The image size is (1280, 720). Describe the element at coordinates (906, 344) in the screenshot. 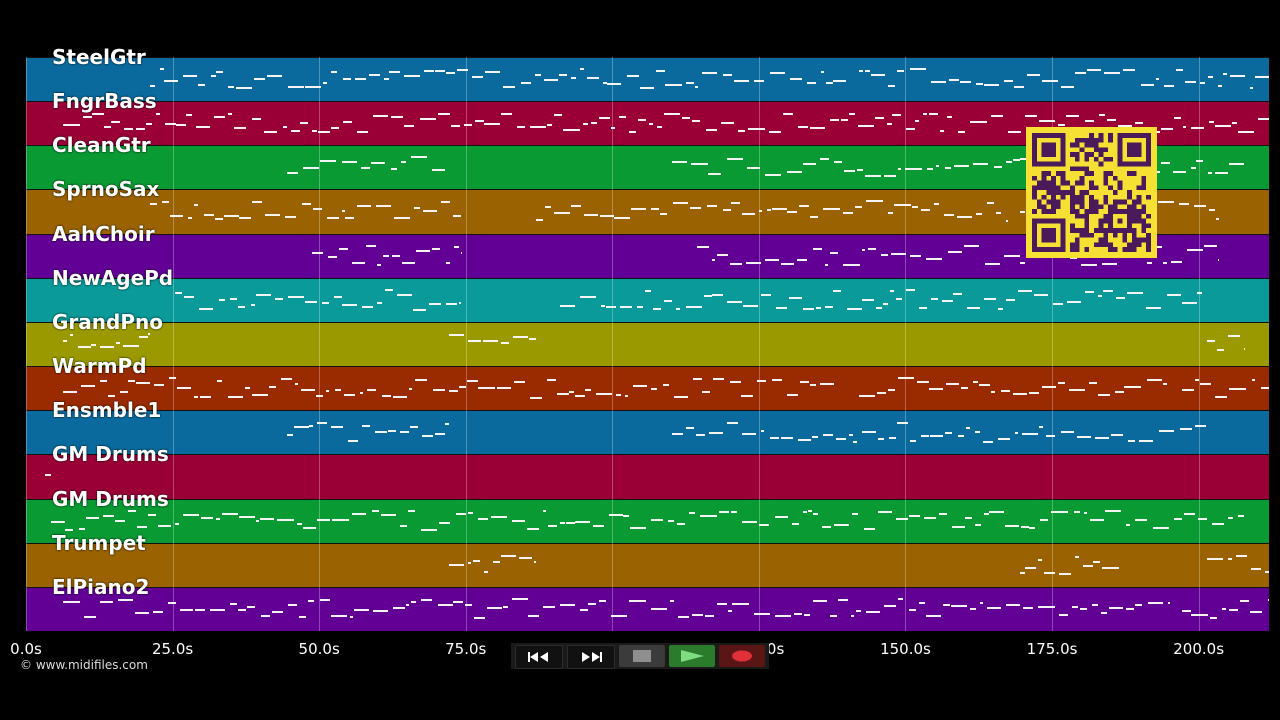

I see `gridline` at that location.